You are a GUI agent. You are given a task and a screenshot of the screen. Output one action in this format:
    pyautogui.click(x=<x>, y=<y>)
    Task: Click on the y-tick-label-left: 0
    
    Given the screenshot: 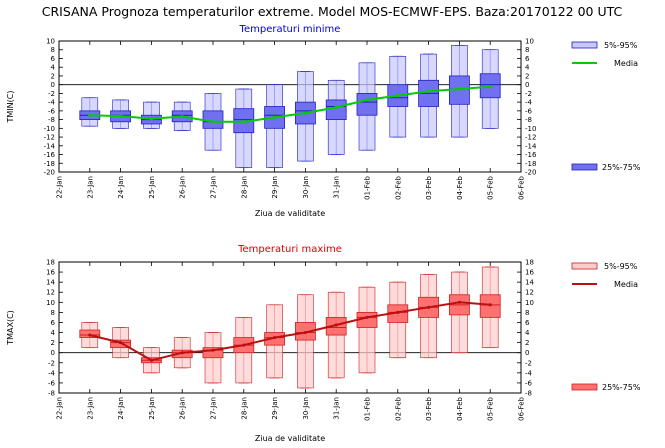 What is the action you would take?
    pyautogui.click(x=53, y=353)
    